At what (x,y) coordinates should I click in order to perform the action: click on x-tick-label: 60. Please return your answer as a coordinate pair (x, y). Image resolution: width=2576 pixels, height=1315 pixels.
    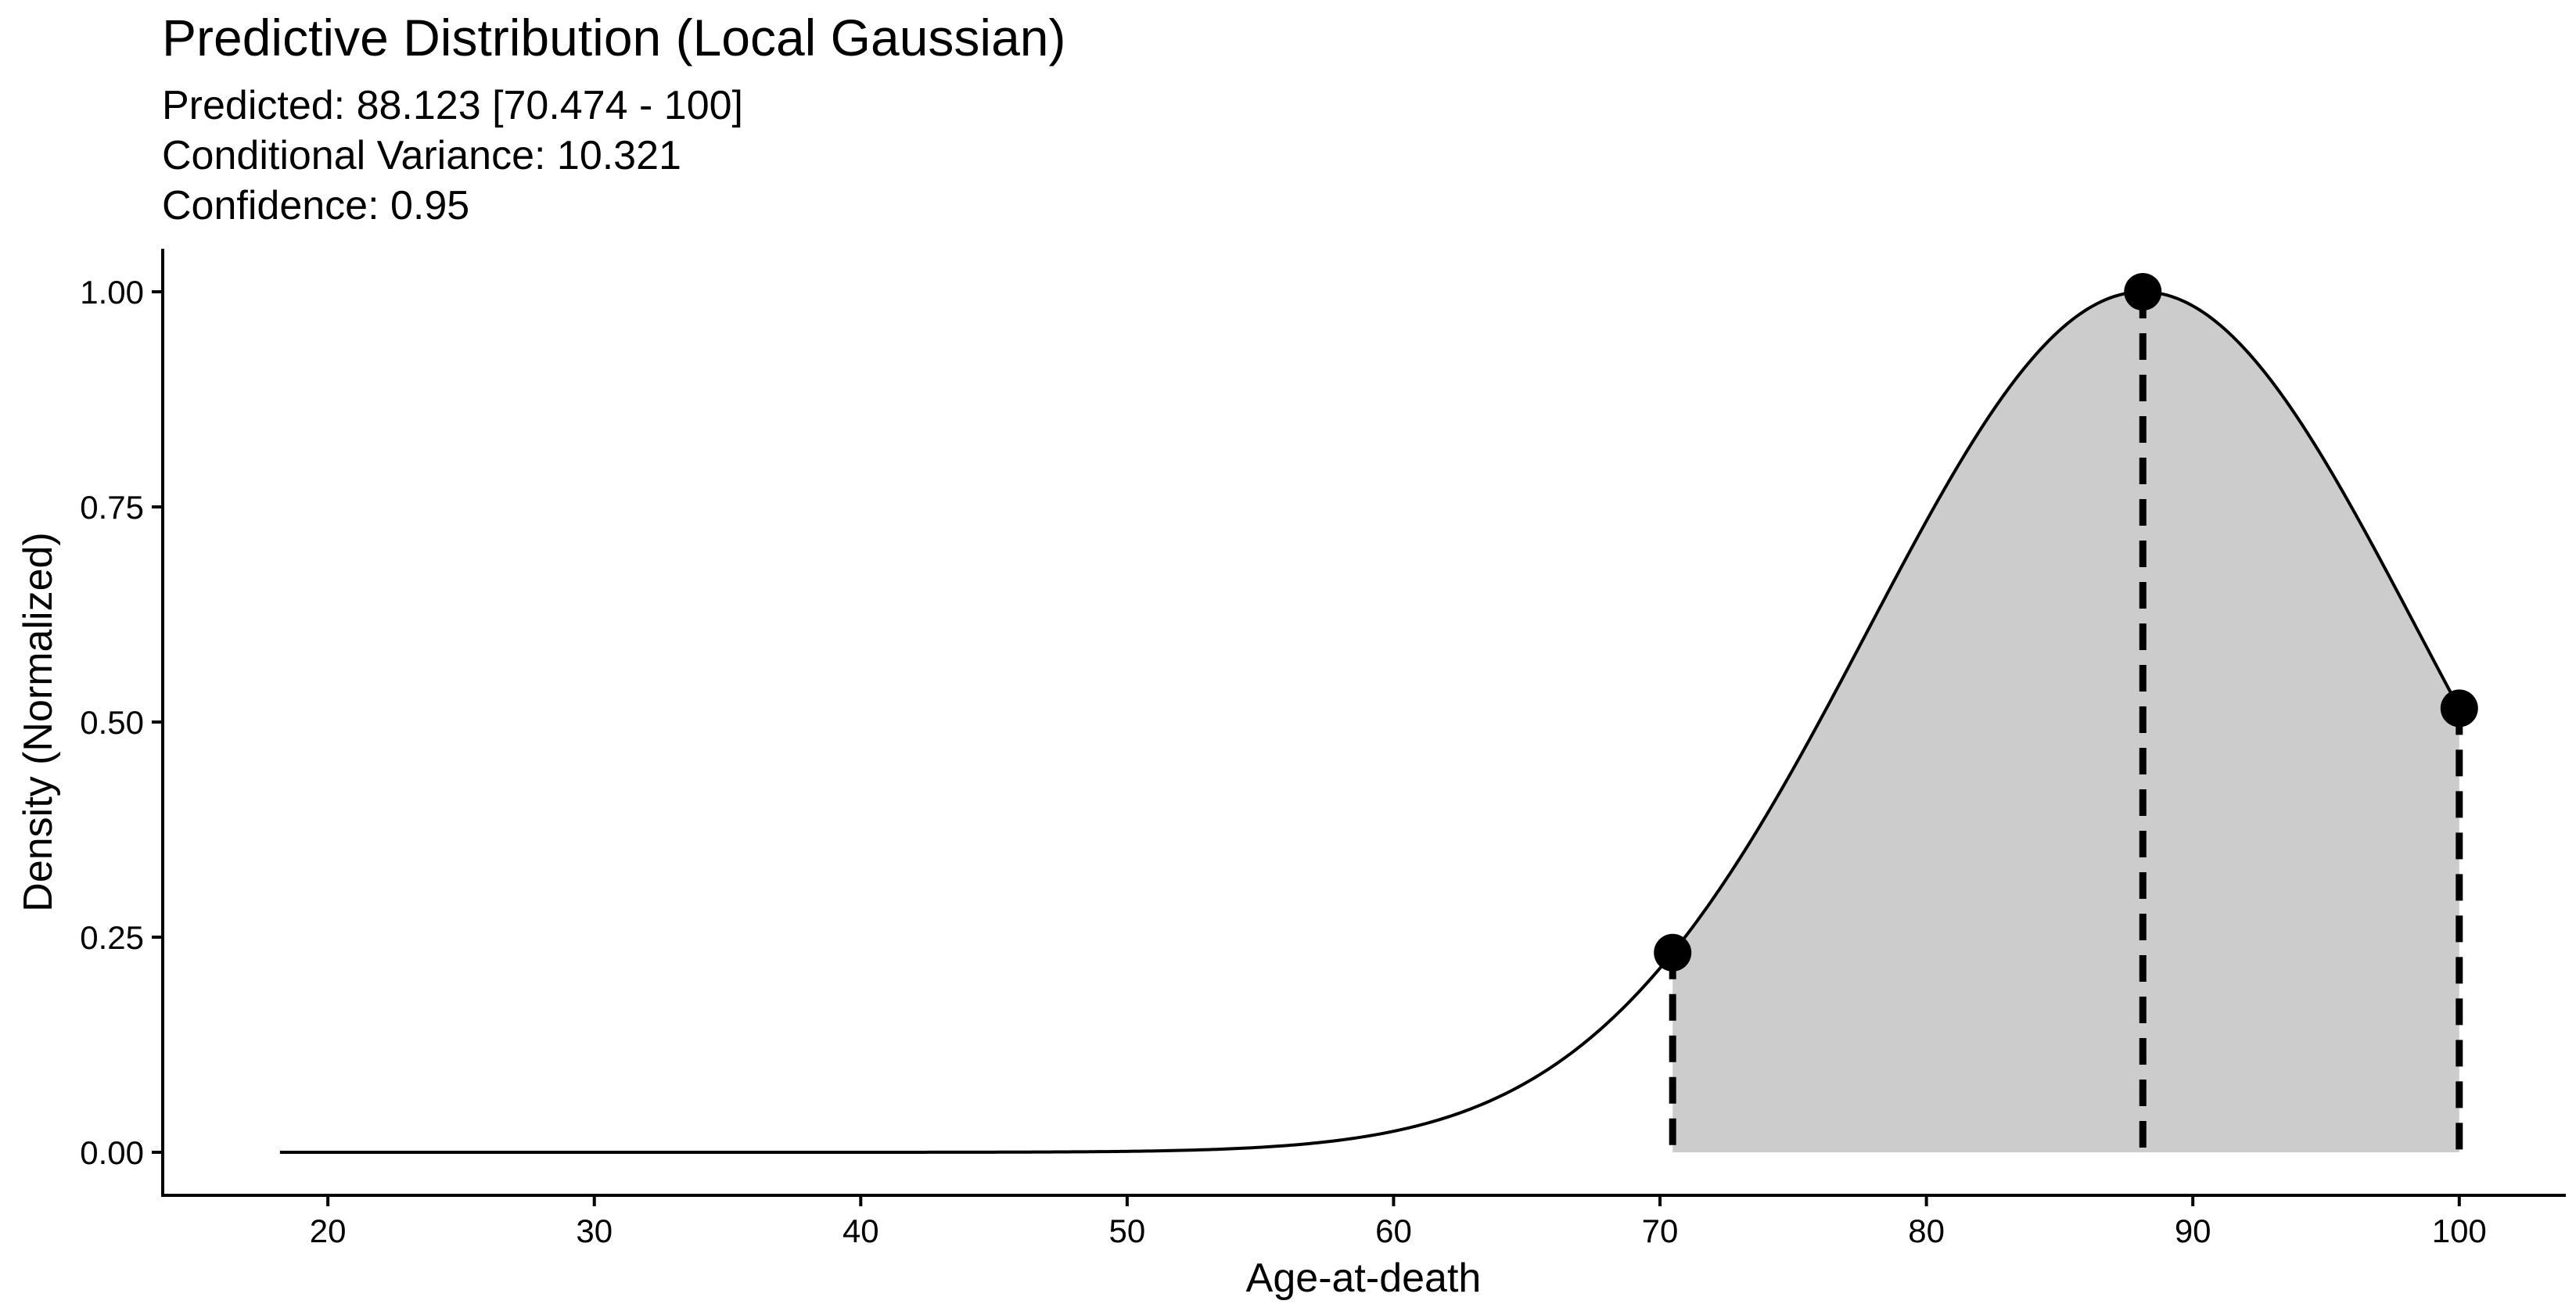
    Looking at the image, I should click on (1393, 1231).